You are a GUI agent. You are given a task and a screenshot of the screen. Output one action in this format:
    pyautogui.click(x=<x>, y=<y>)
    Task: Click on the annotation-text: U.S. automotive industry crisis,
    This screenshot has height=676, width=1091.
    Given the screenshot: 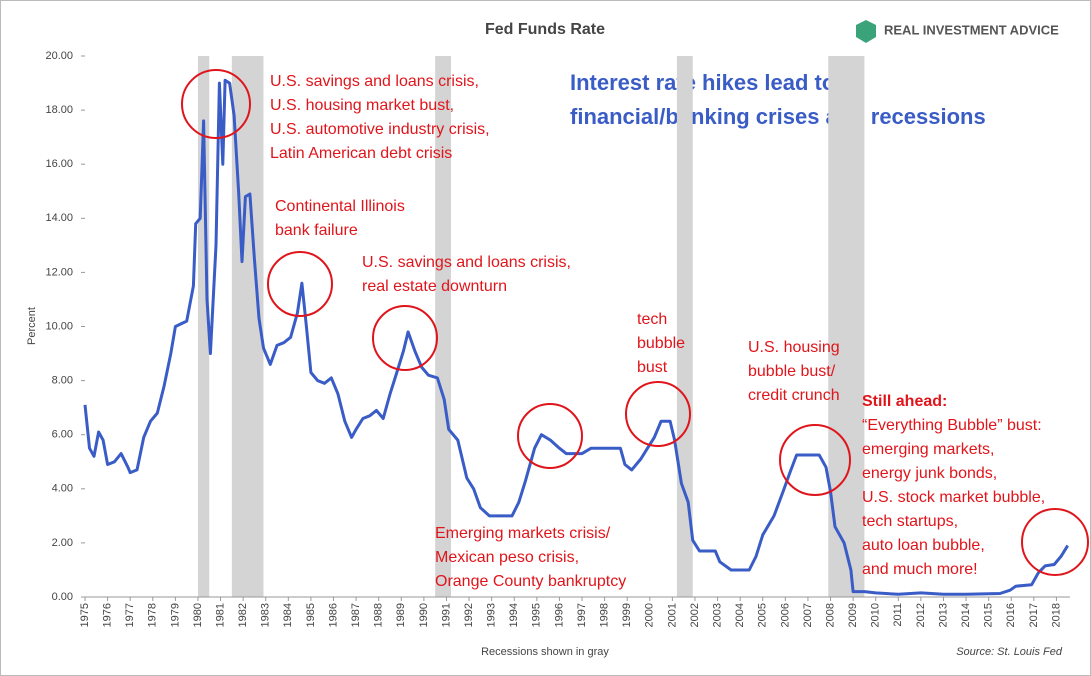 What is the action you would take?
    pyautogui.click(x=380, y=129)
    